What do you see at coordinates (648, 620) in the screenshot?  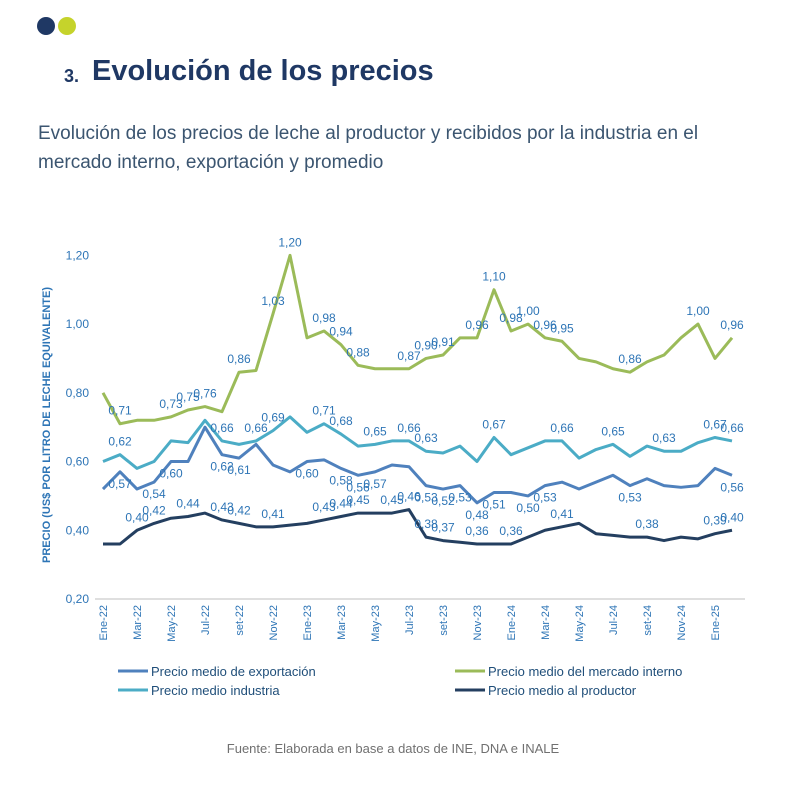 I see `x-tick-label: set-24` at bounding box center [648, 620].